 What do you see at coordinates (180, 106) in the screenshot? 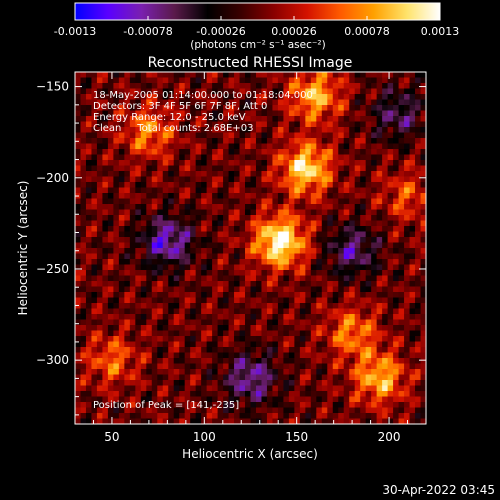
I see `annotation-detectors: Detectors: 3F 4F 5F 6F 7F 8F, Att 0` at bounding box center [180, 106].